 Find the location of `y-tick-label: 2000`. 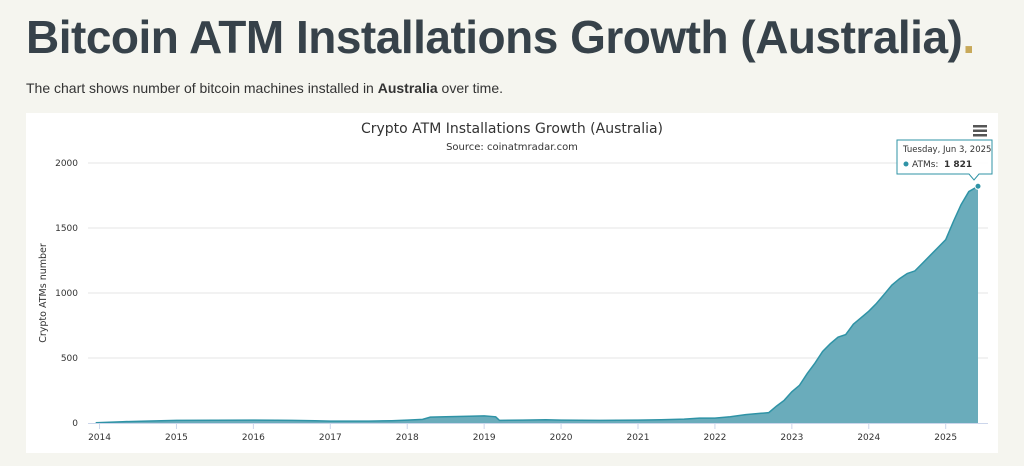

y-tick-label: 2000 is located at coordinates (66, 164).